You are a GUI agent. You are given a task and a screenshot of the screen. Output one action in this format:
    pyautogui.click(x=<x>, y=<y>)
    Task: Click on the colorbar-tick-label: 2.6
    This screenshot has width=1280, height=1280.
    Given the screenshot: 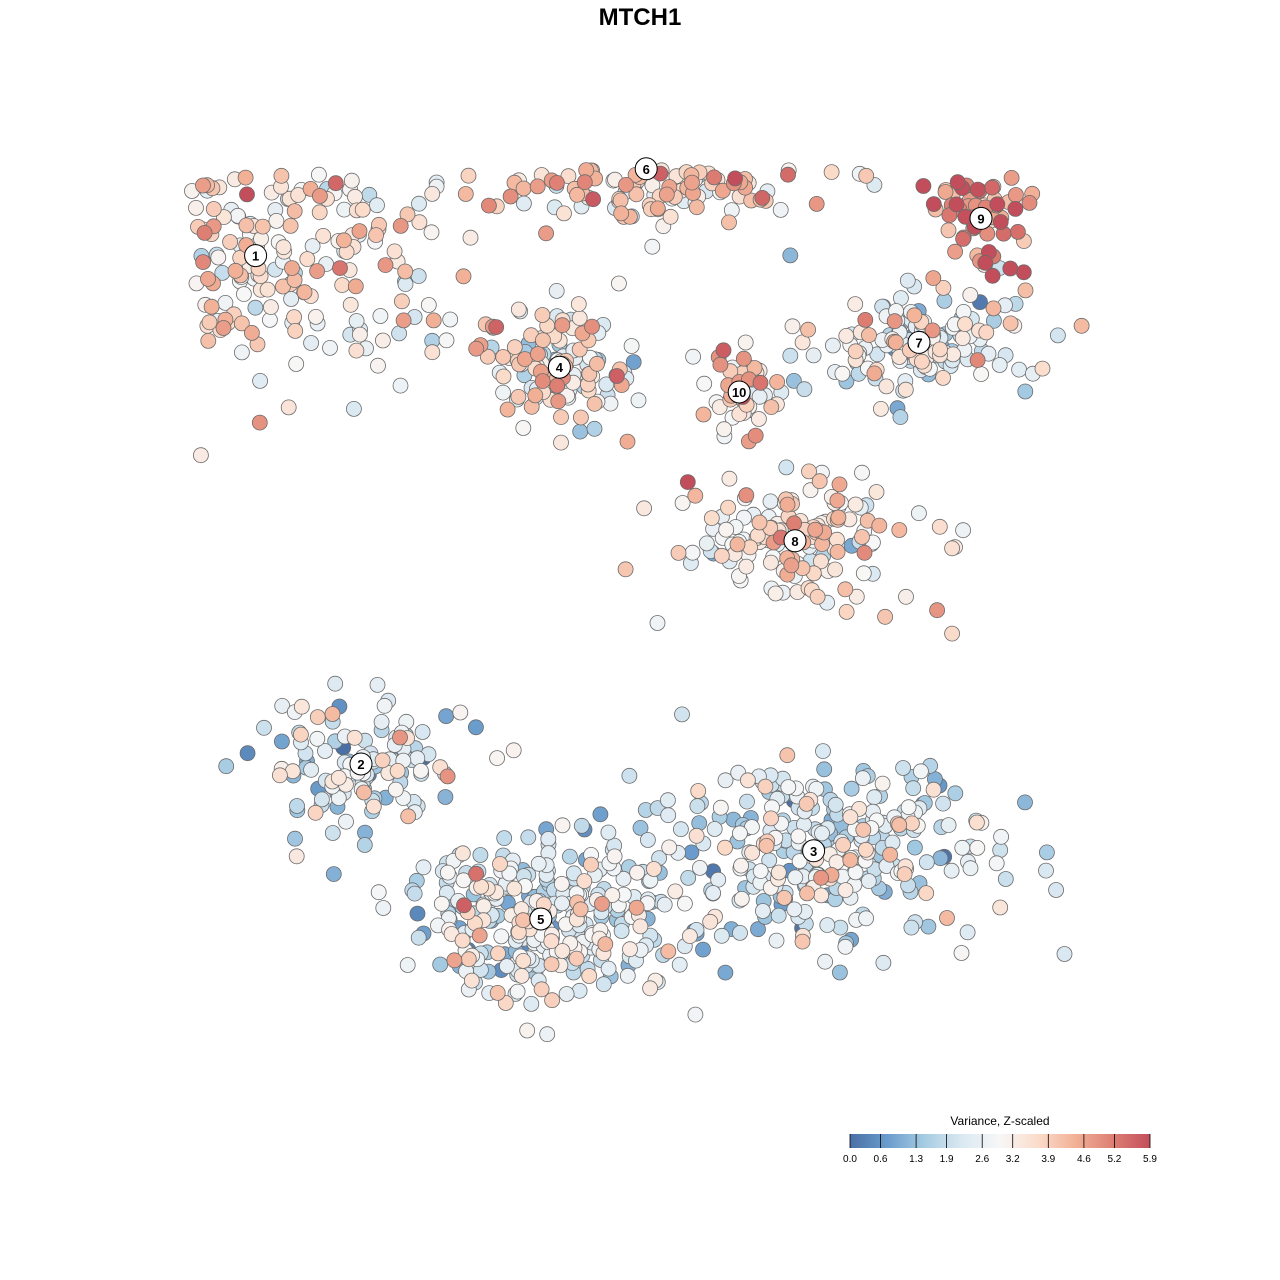 What is the action you would take?
    pyautogui.click(x=982, y=1159)
    